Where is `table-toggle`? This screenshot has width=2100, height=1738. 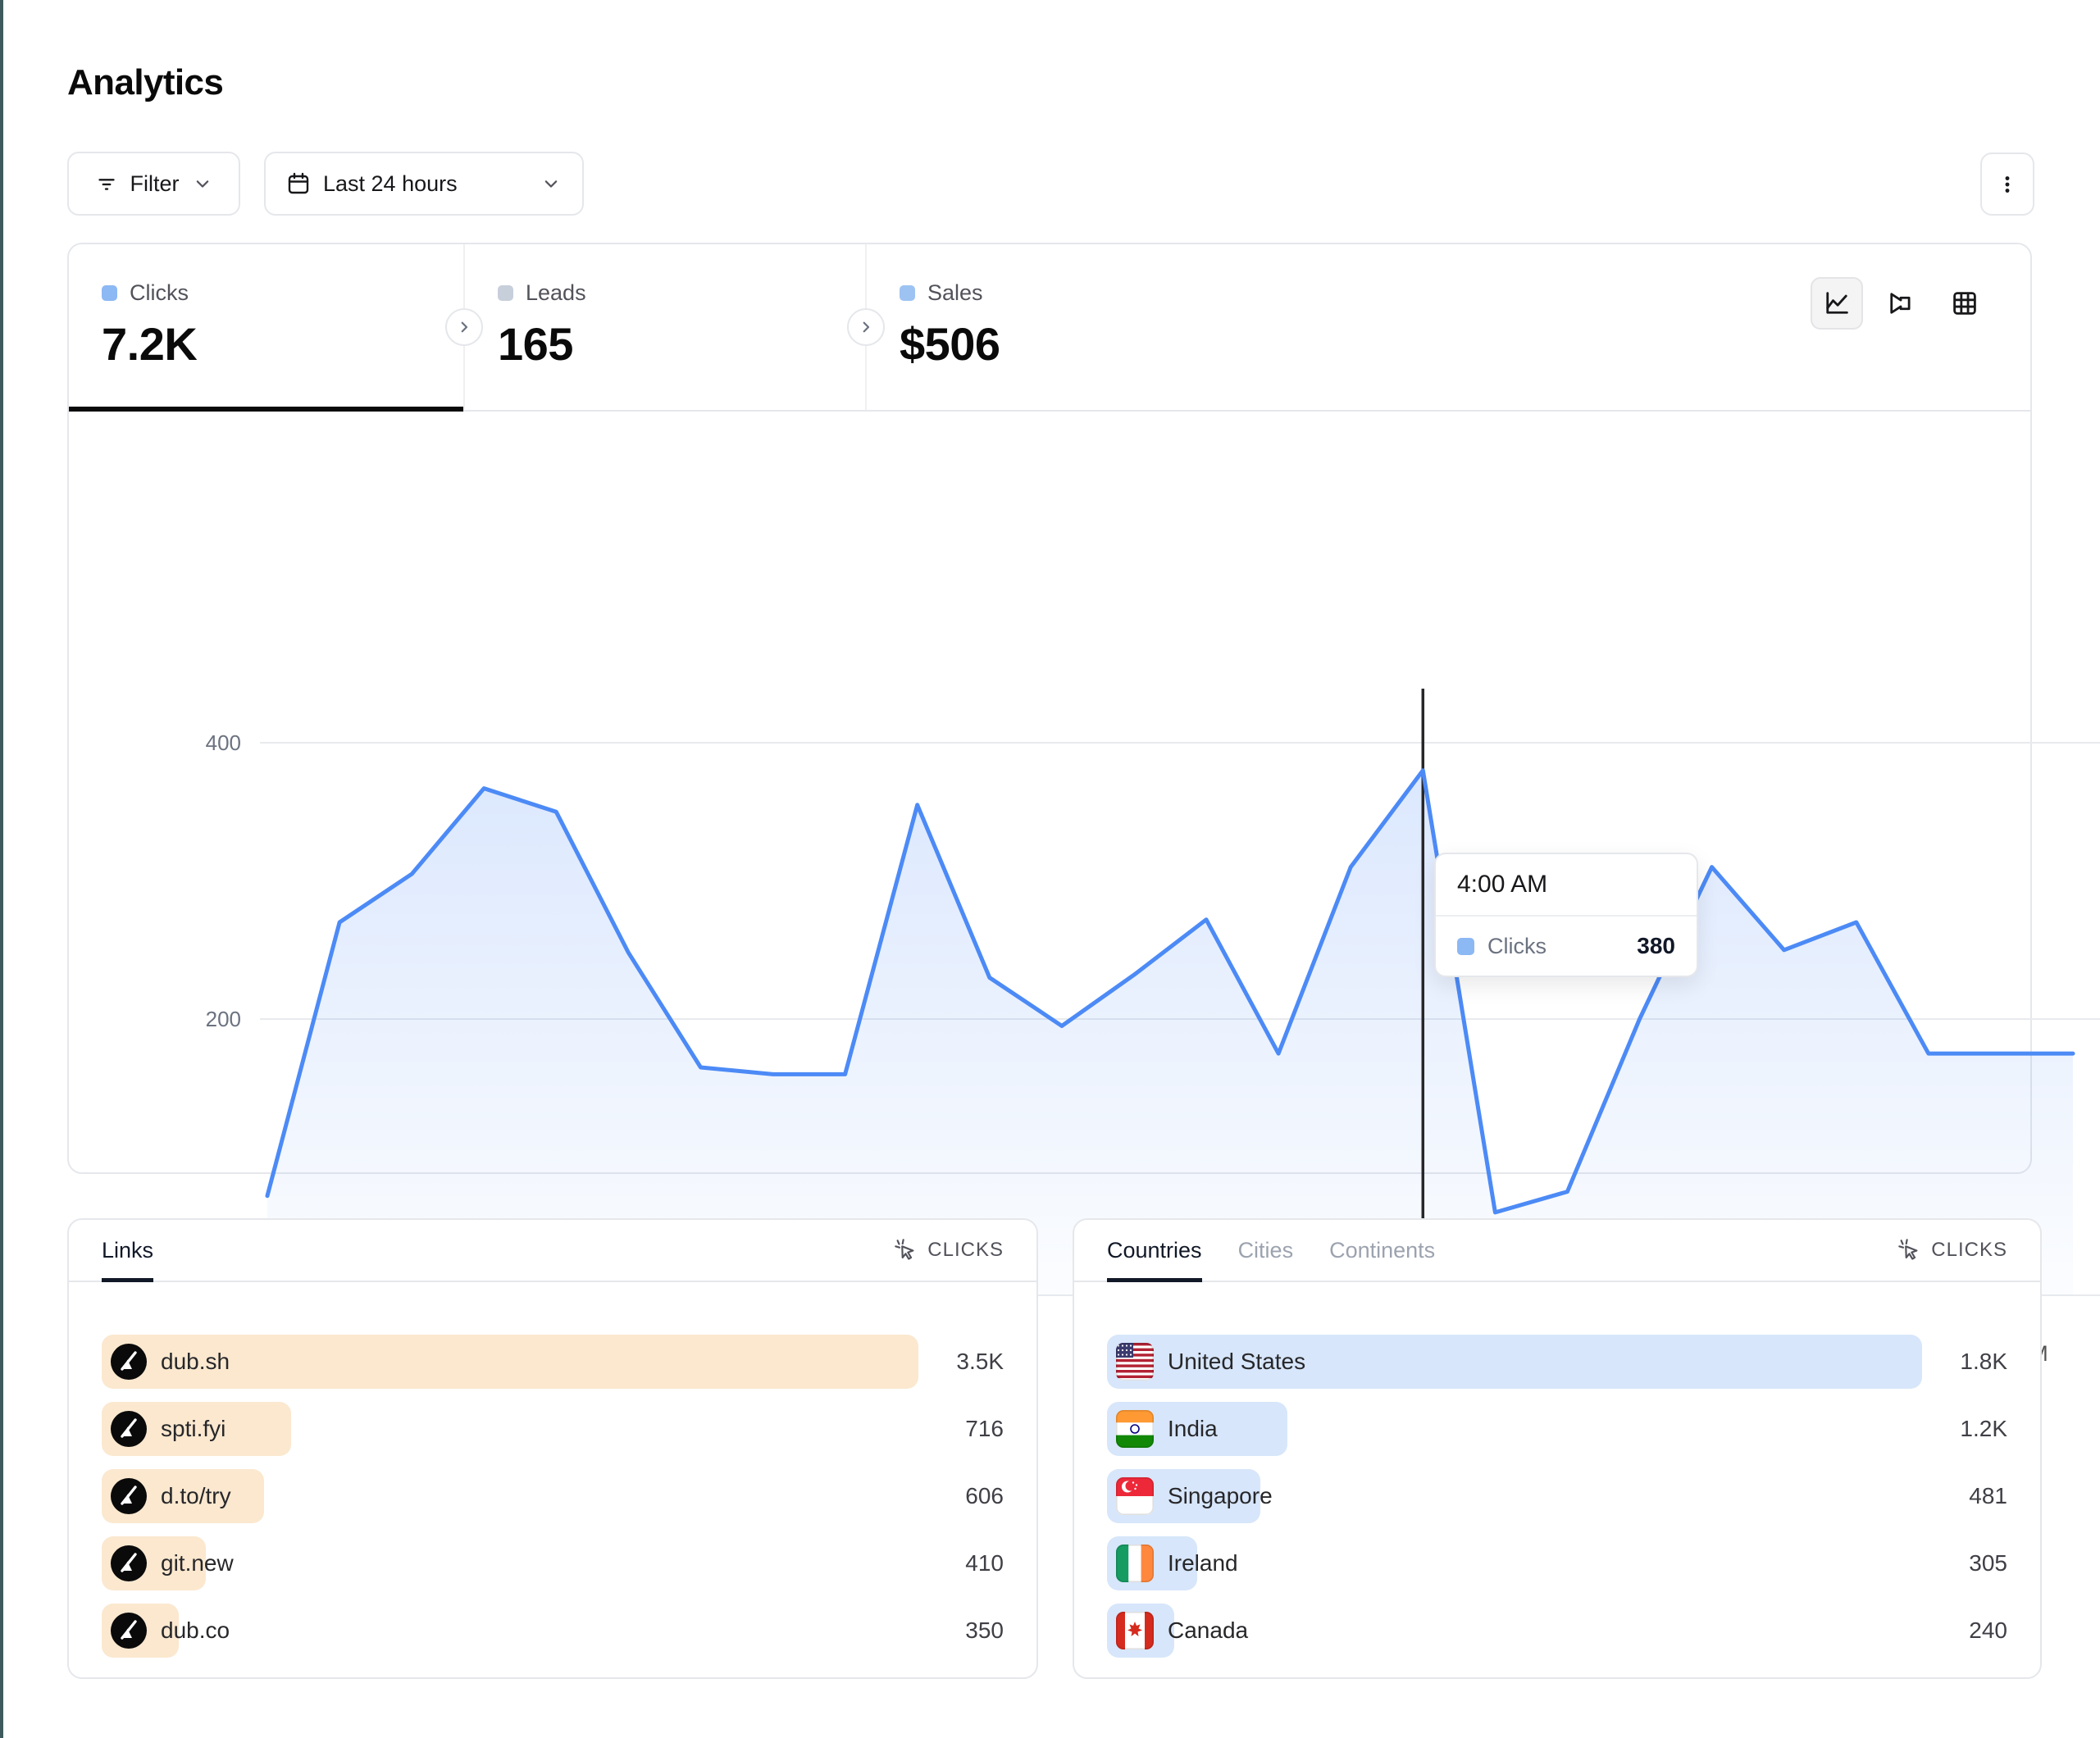 table-toggle is located at coordinates (1964, 303).